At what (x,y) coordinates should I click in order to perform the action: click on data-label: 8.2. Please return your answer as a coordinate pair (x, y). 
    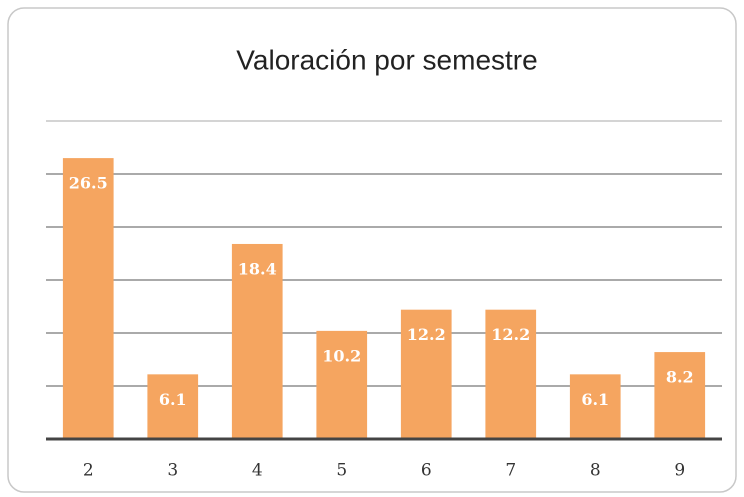
    Looking at the image, I should click on (680, 377).